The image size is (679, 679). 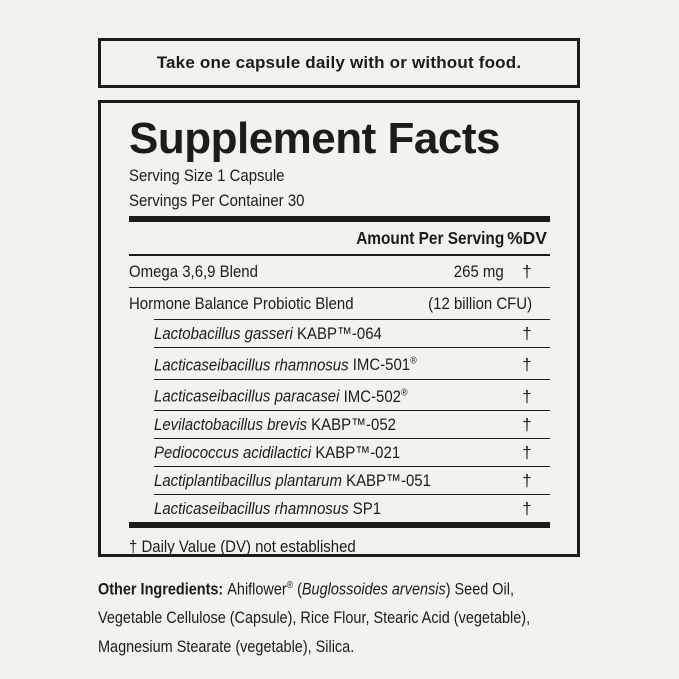 I want to click on dv-footnote: † Daily Value (DV) not established, so click(x=242, y=547).